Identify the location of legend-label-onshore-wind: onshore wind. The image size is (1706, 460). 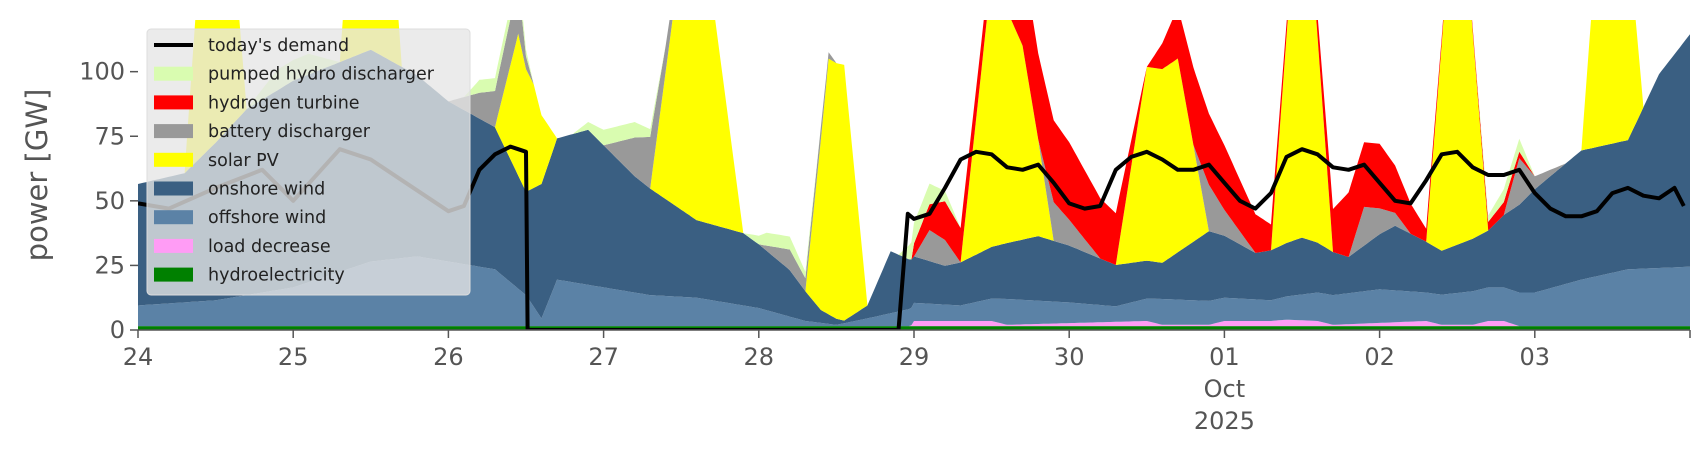
(266, 190).